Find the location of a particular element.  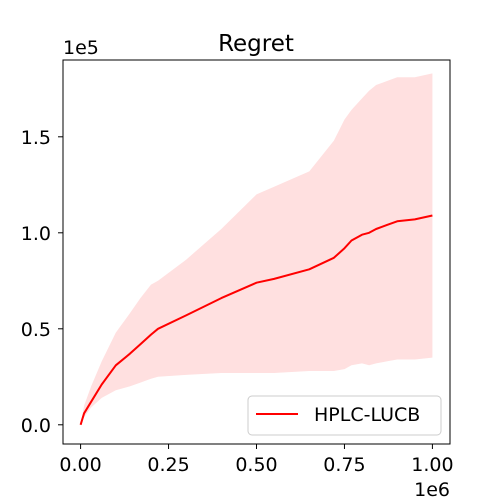

y-tick-label: 1.5 is located at coordinates (36, 138).